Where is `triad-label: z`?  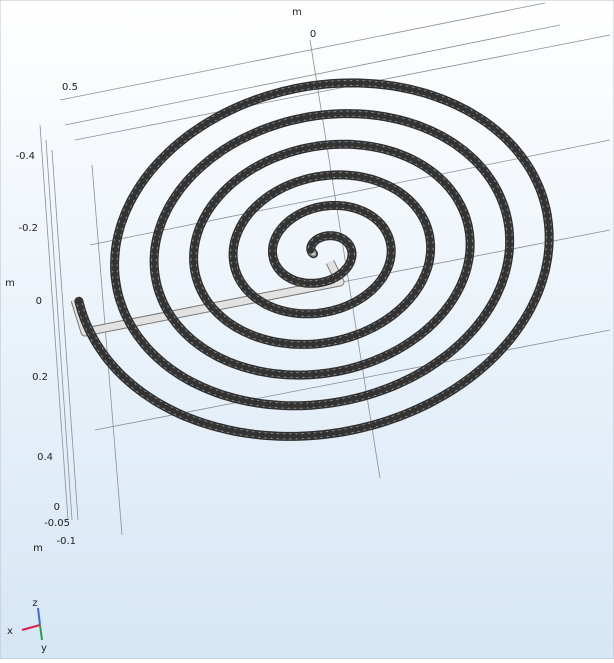
triad-label: z is located at coordinates (34, 603).